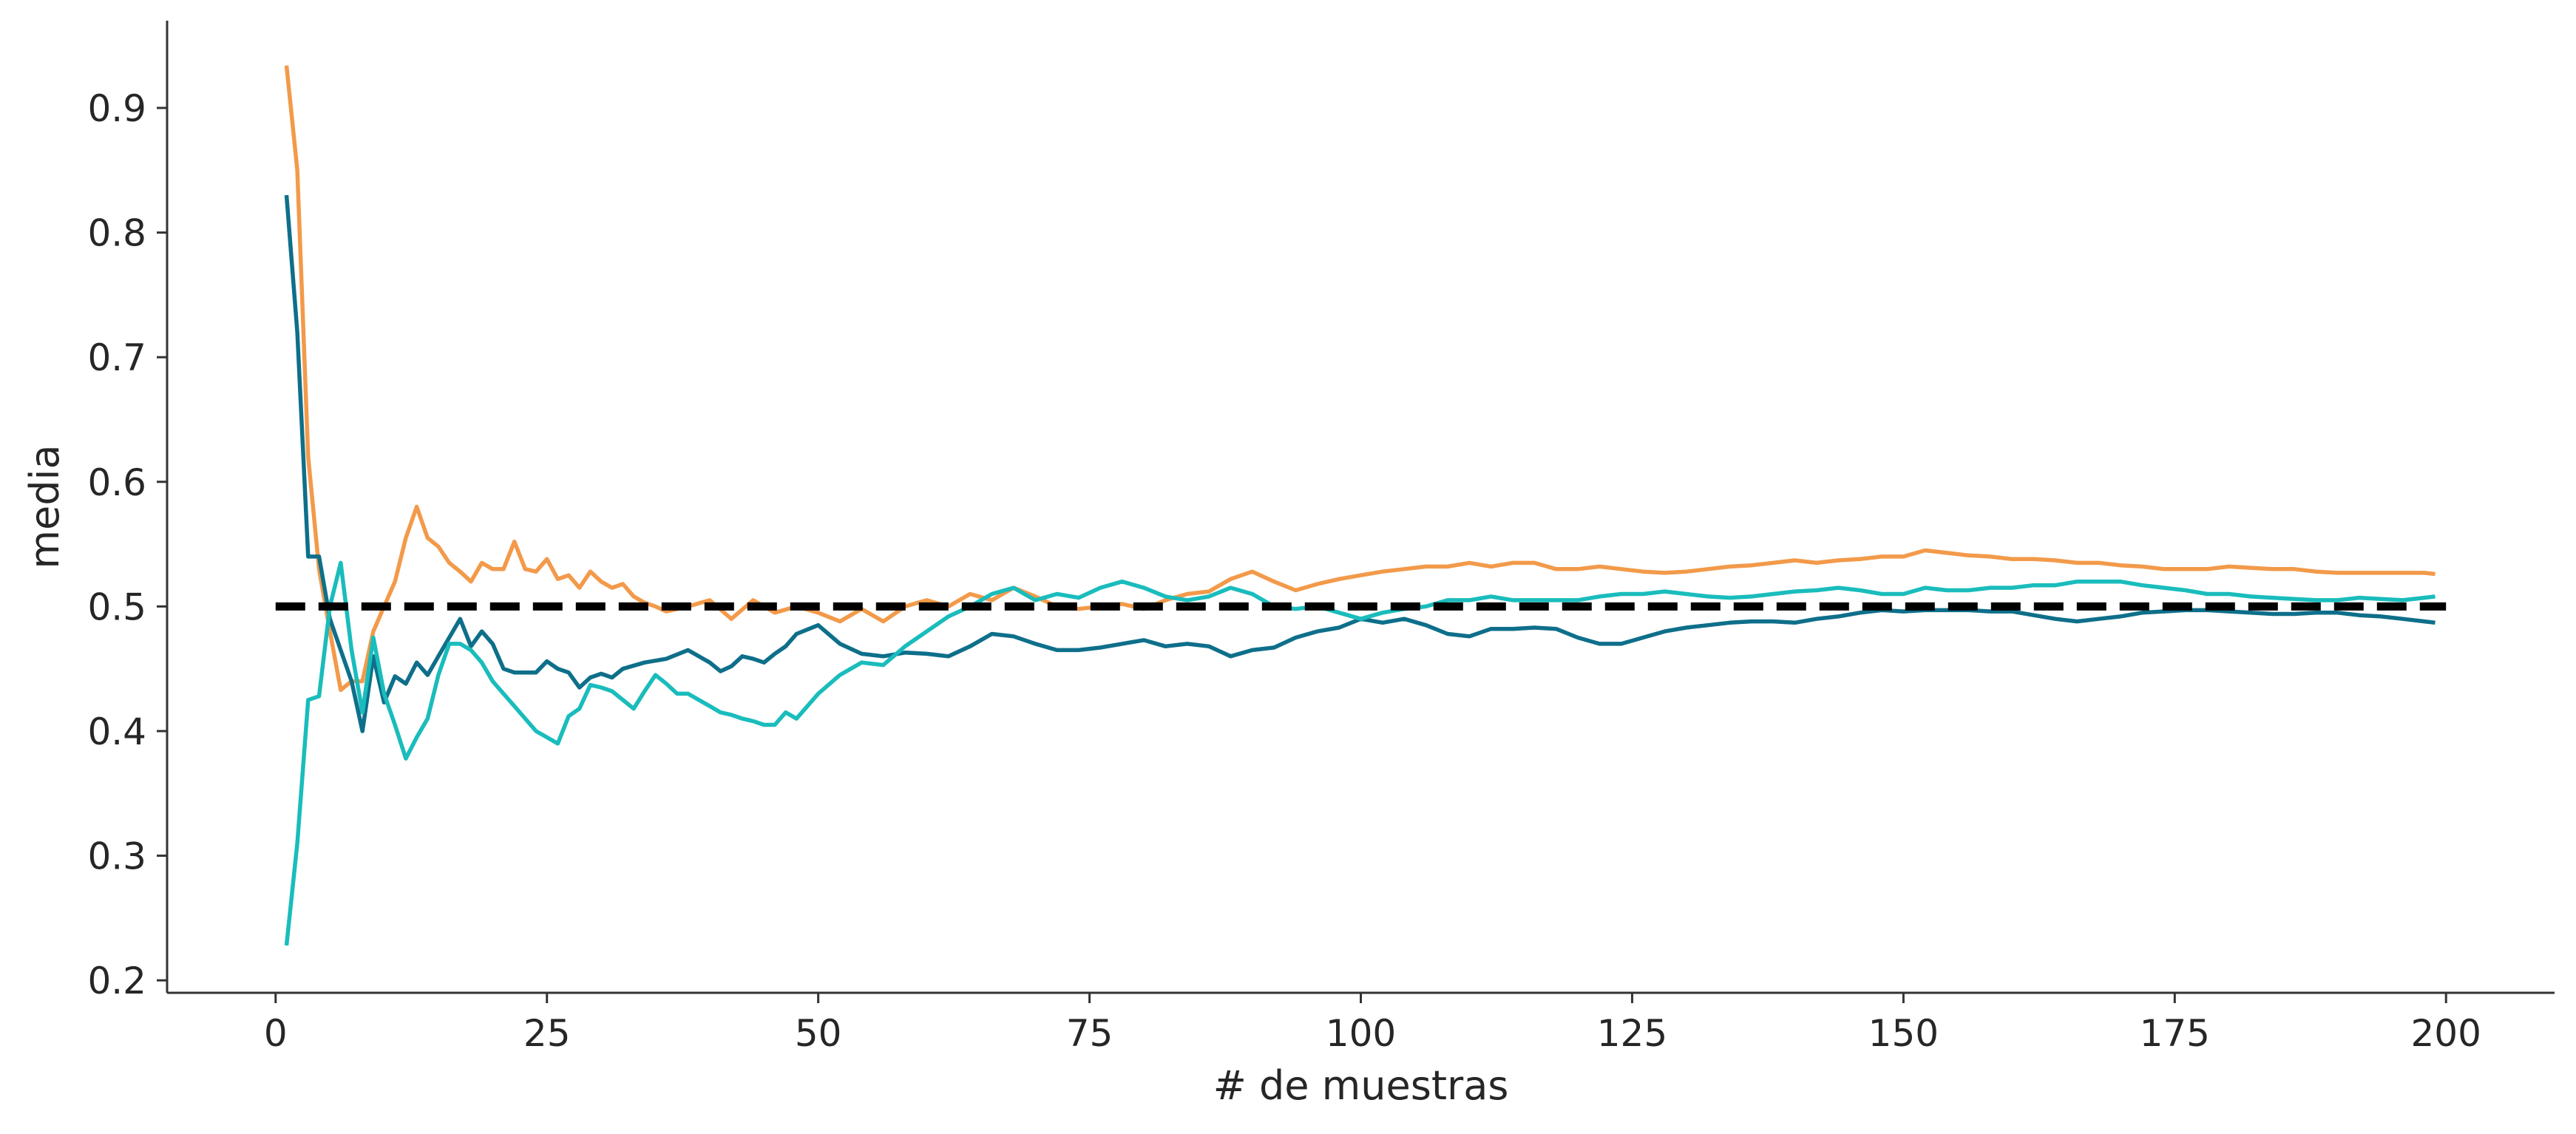  What do you see at coordinates (116, 607) in the screenshot?
I see `y-tick-label: 0.5` at bounding box center [116, 607].